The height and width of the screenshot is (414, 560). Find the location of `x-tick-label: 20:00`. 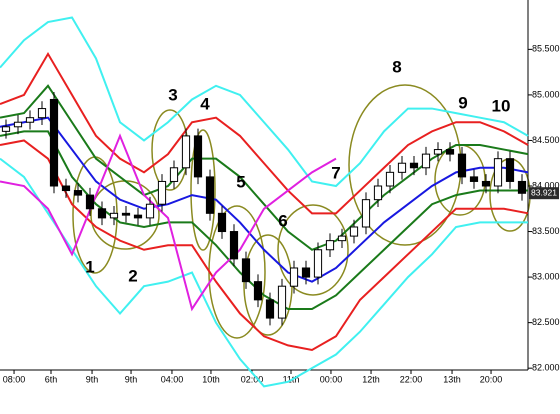

x-tick-label: 20:00 is located at coordinates (491, 379).